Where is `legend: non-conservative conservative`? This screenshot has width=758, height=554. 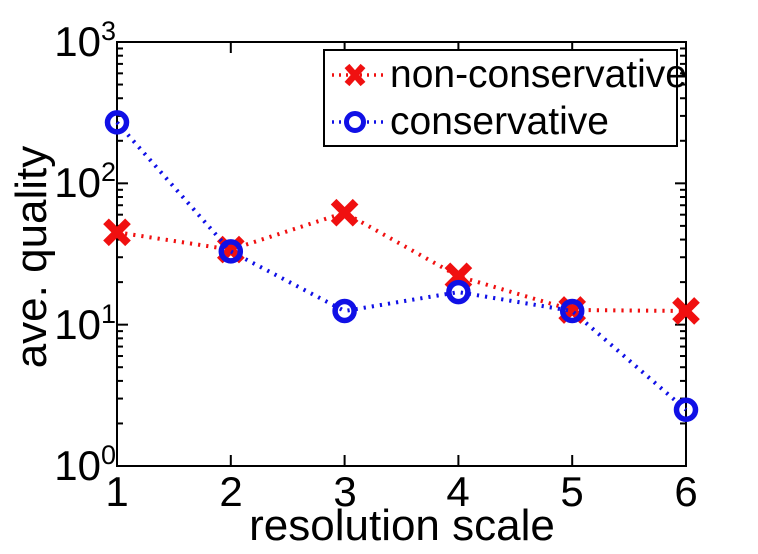 legend: non-conservative conservative is located at coordinates (505, 98).